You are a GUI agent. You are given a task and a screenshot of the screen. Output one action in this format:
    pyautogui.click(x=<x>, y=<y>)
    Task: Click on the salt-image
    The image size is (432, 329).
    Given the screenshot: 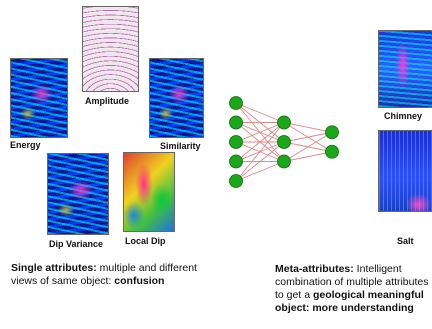 What is the action you would take?
    pyautogui.click(x=405, y=171)
    